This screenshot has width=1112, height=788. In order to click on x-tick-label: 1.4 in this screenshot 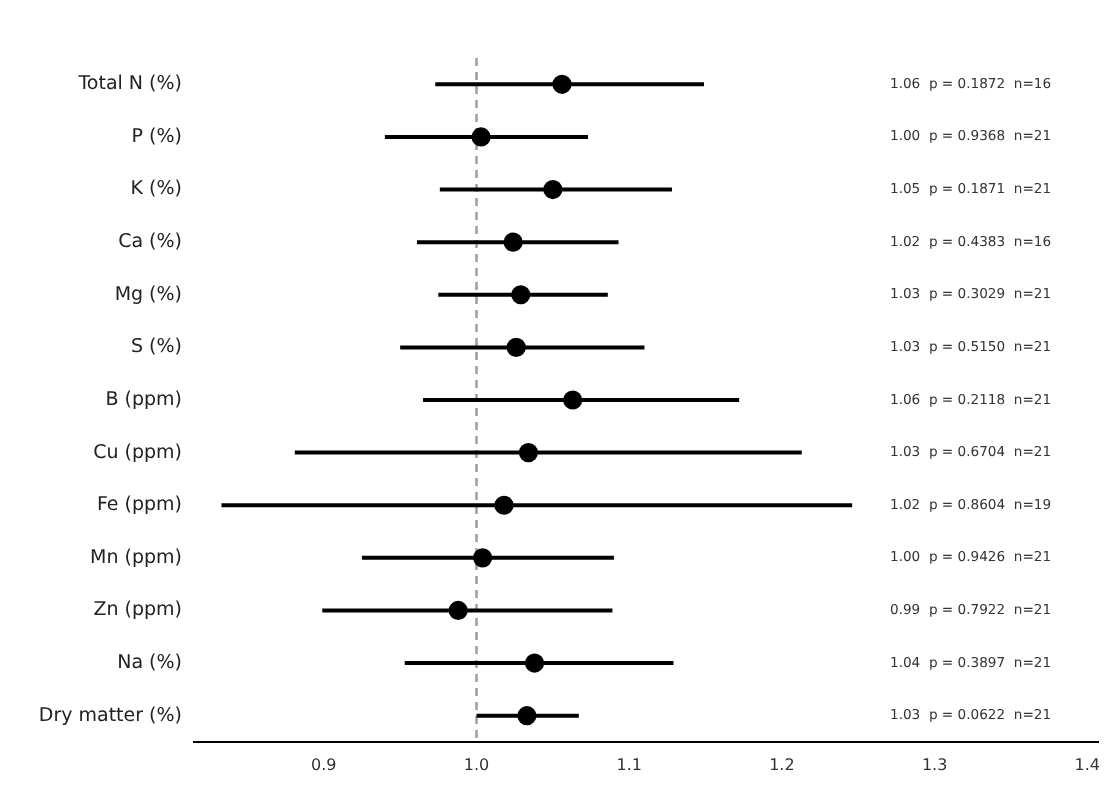, I will do `click(1087, 764)`.